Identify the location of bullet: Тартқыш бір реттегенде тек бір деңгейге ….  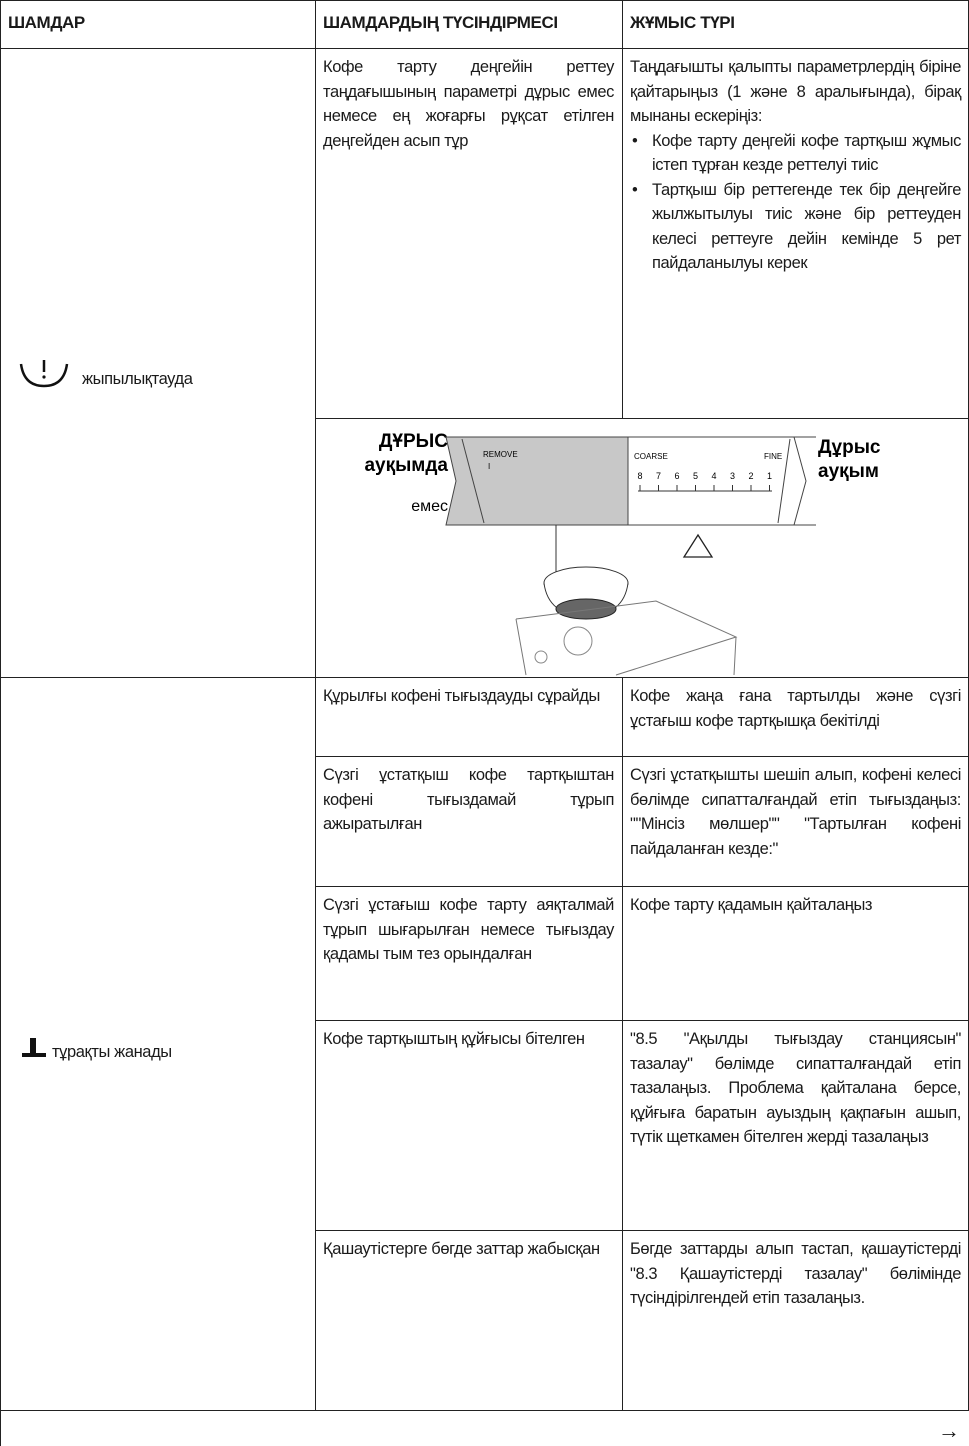
(796, 227).